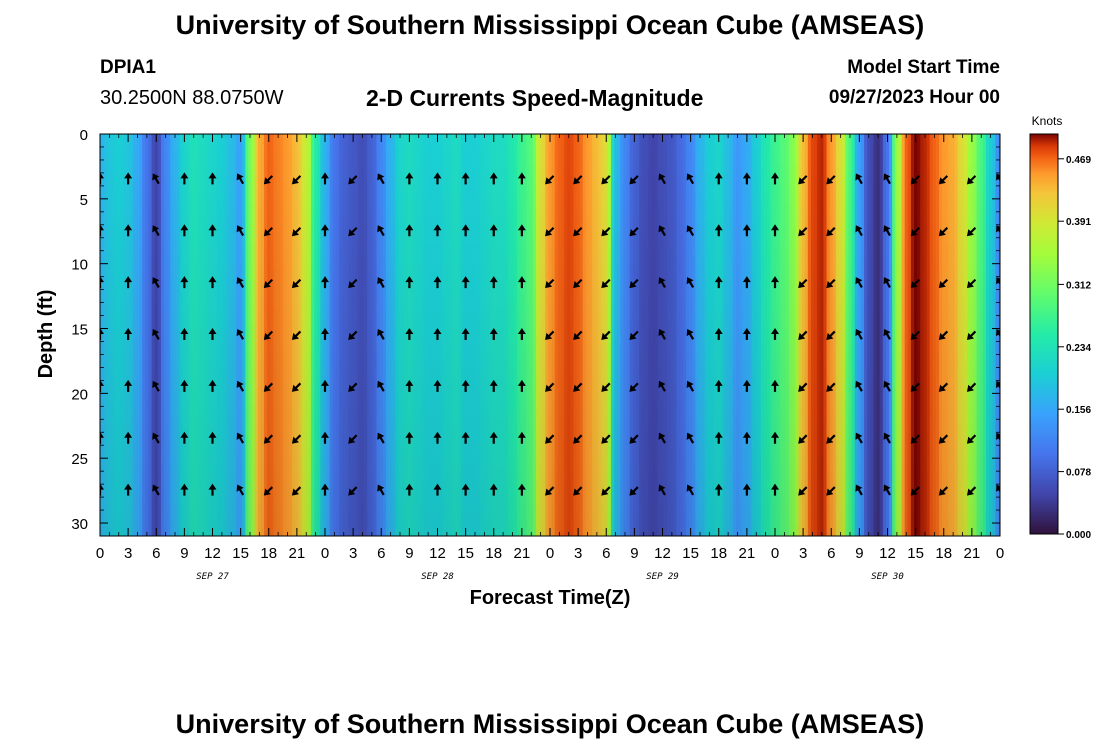 The height and width of the screenshot is (750, 1100). Describe the element at coordinates (887, 577) in the screenshot. I see `date-label: SEP 30` at that location.